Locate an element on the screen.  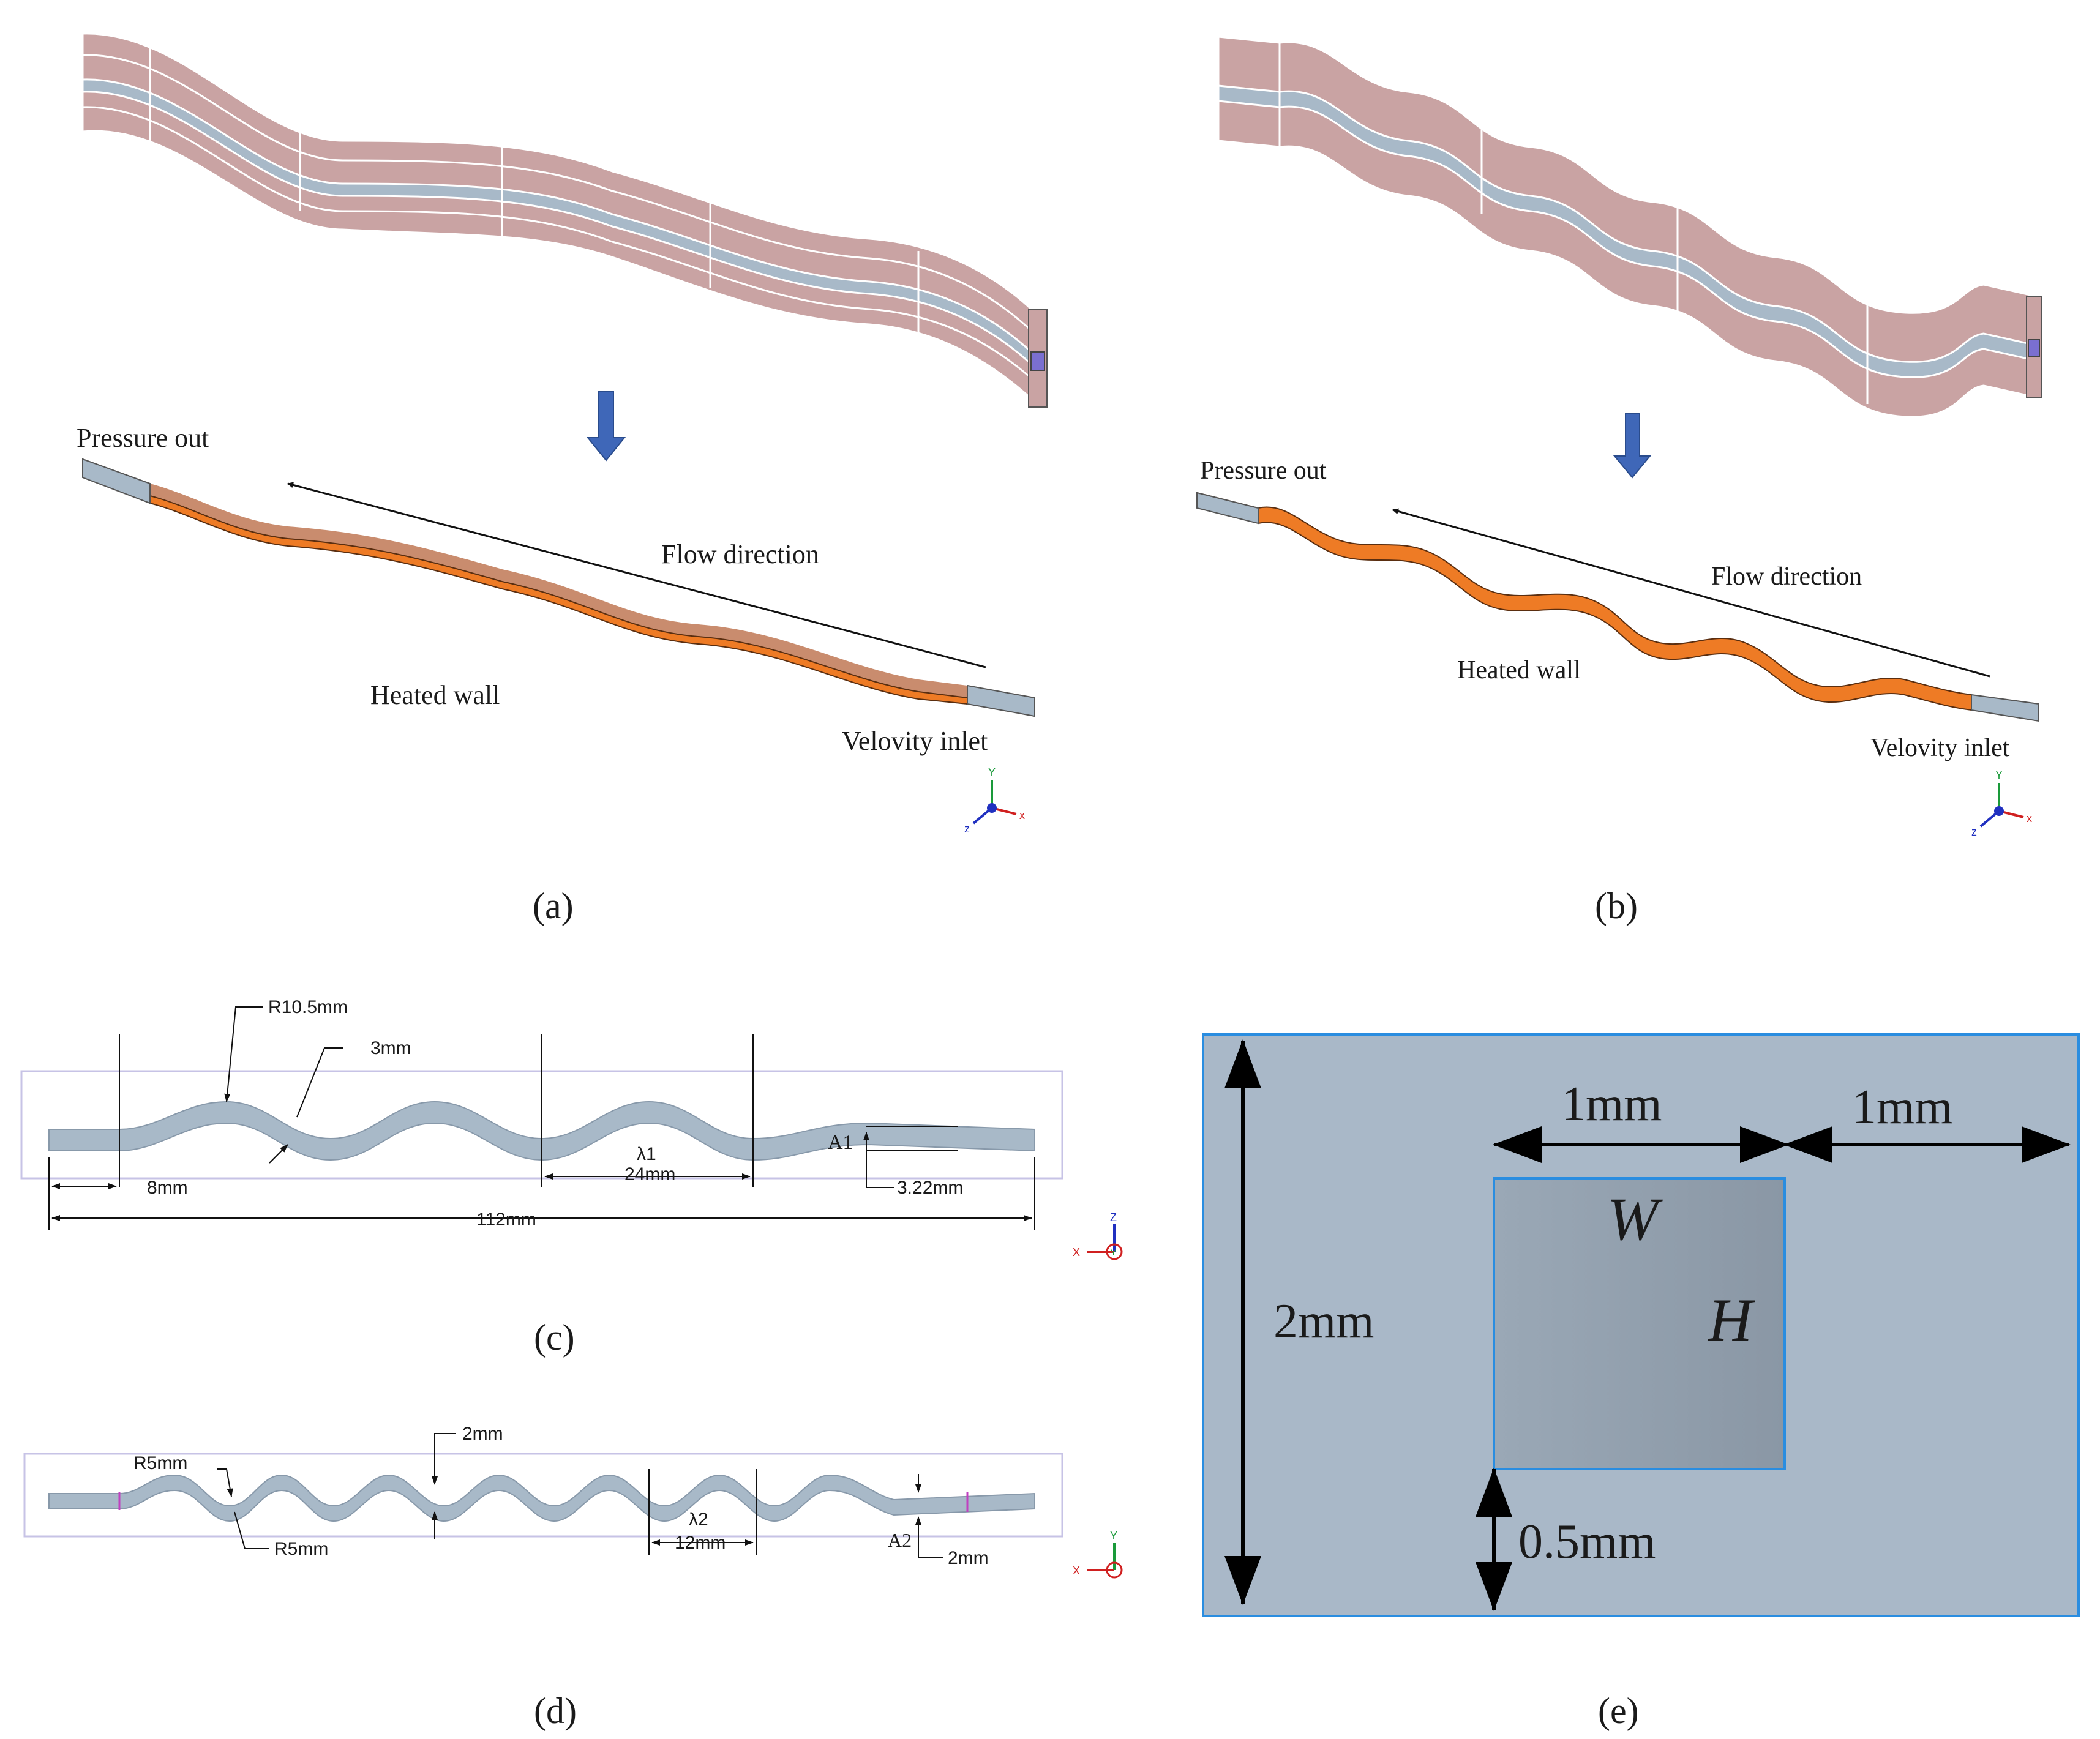
wavelength-label: 24mm is located at coordinates (649, 1174).